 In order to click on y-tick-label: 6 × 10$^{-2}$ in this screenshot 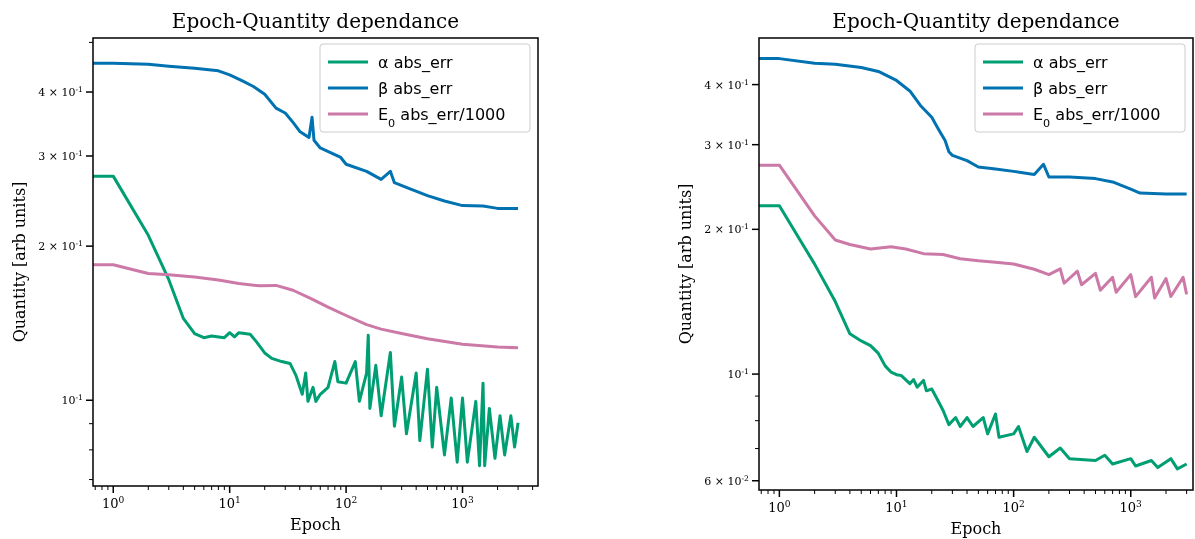, I will do `click(727, 480)`.